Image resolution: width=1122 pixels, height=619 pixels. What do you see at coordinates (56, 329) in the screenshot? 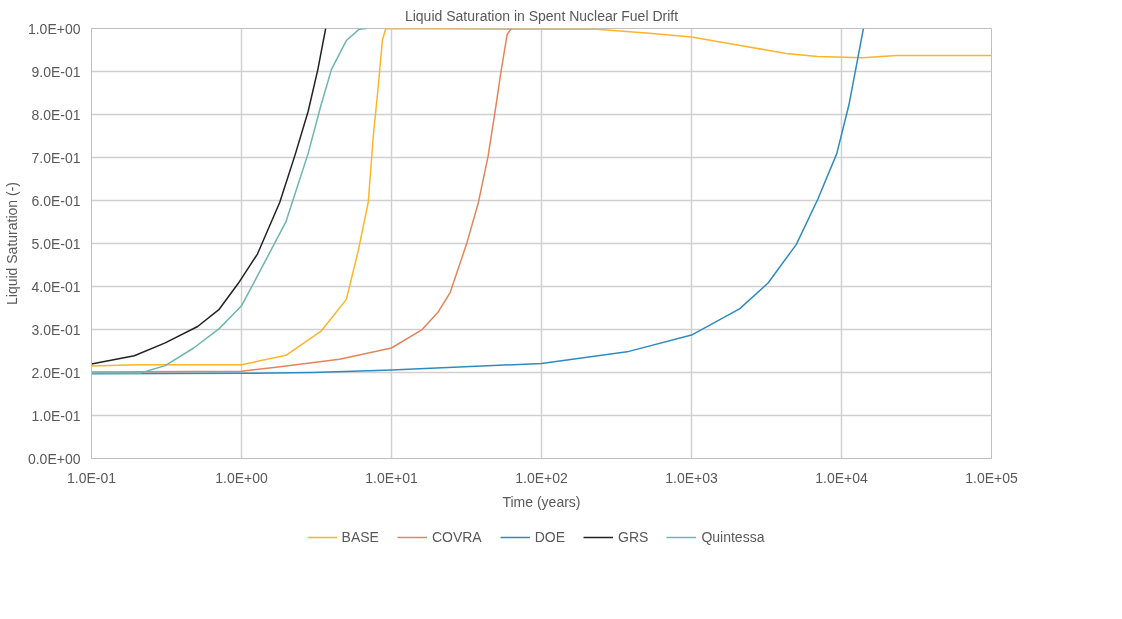
I see `y-tick-label: 3.0E-01` at bounding box center [56, 329].